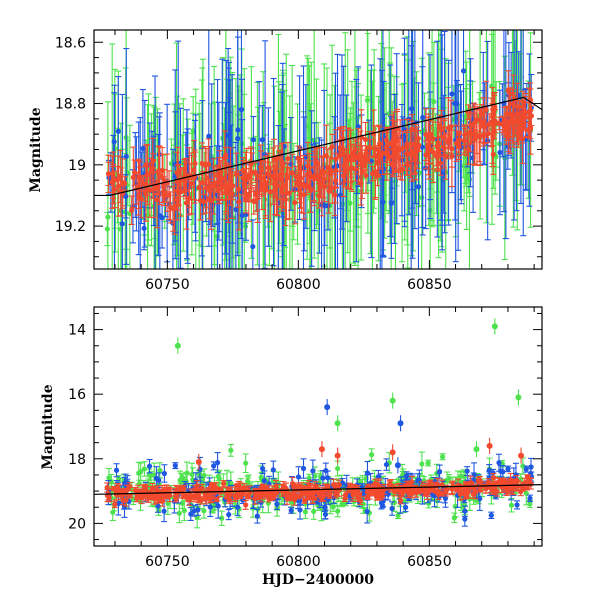  I want to click on y-tick-label: 19.2, so click(70, 227).